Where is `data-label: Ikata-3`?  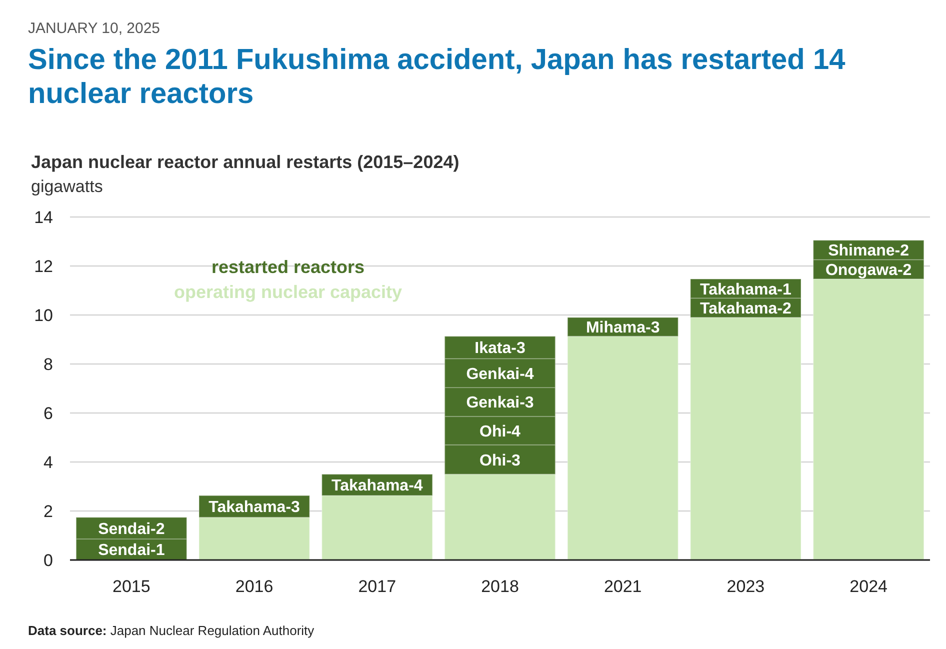
data-label: Ikata-3 is located at coordinates (500, 349).